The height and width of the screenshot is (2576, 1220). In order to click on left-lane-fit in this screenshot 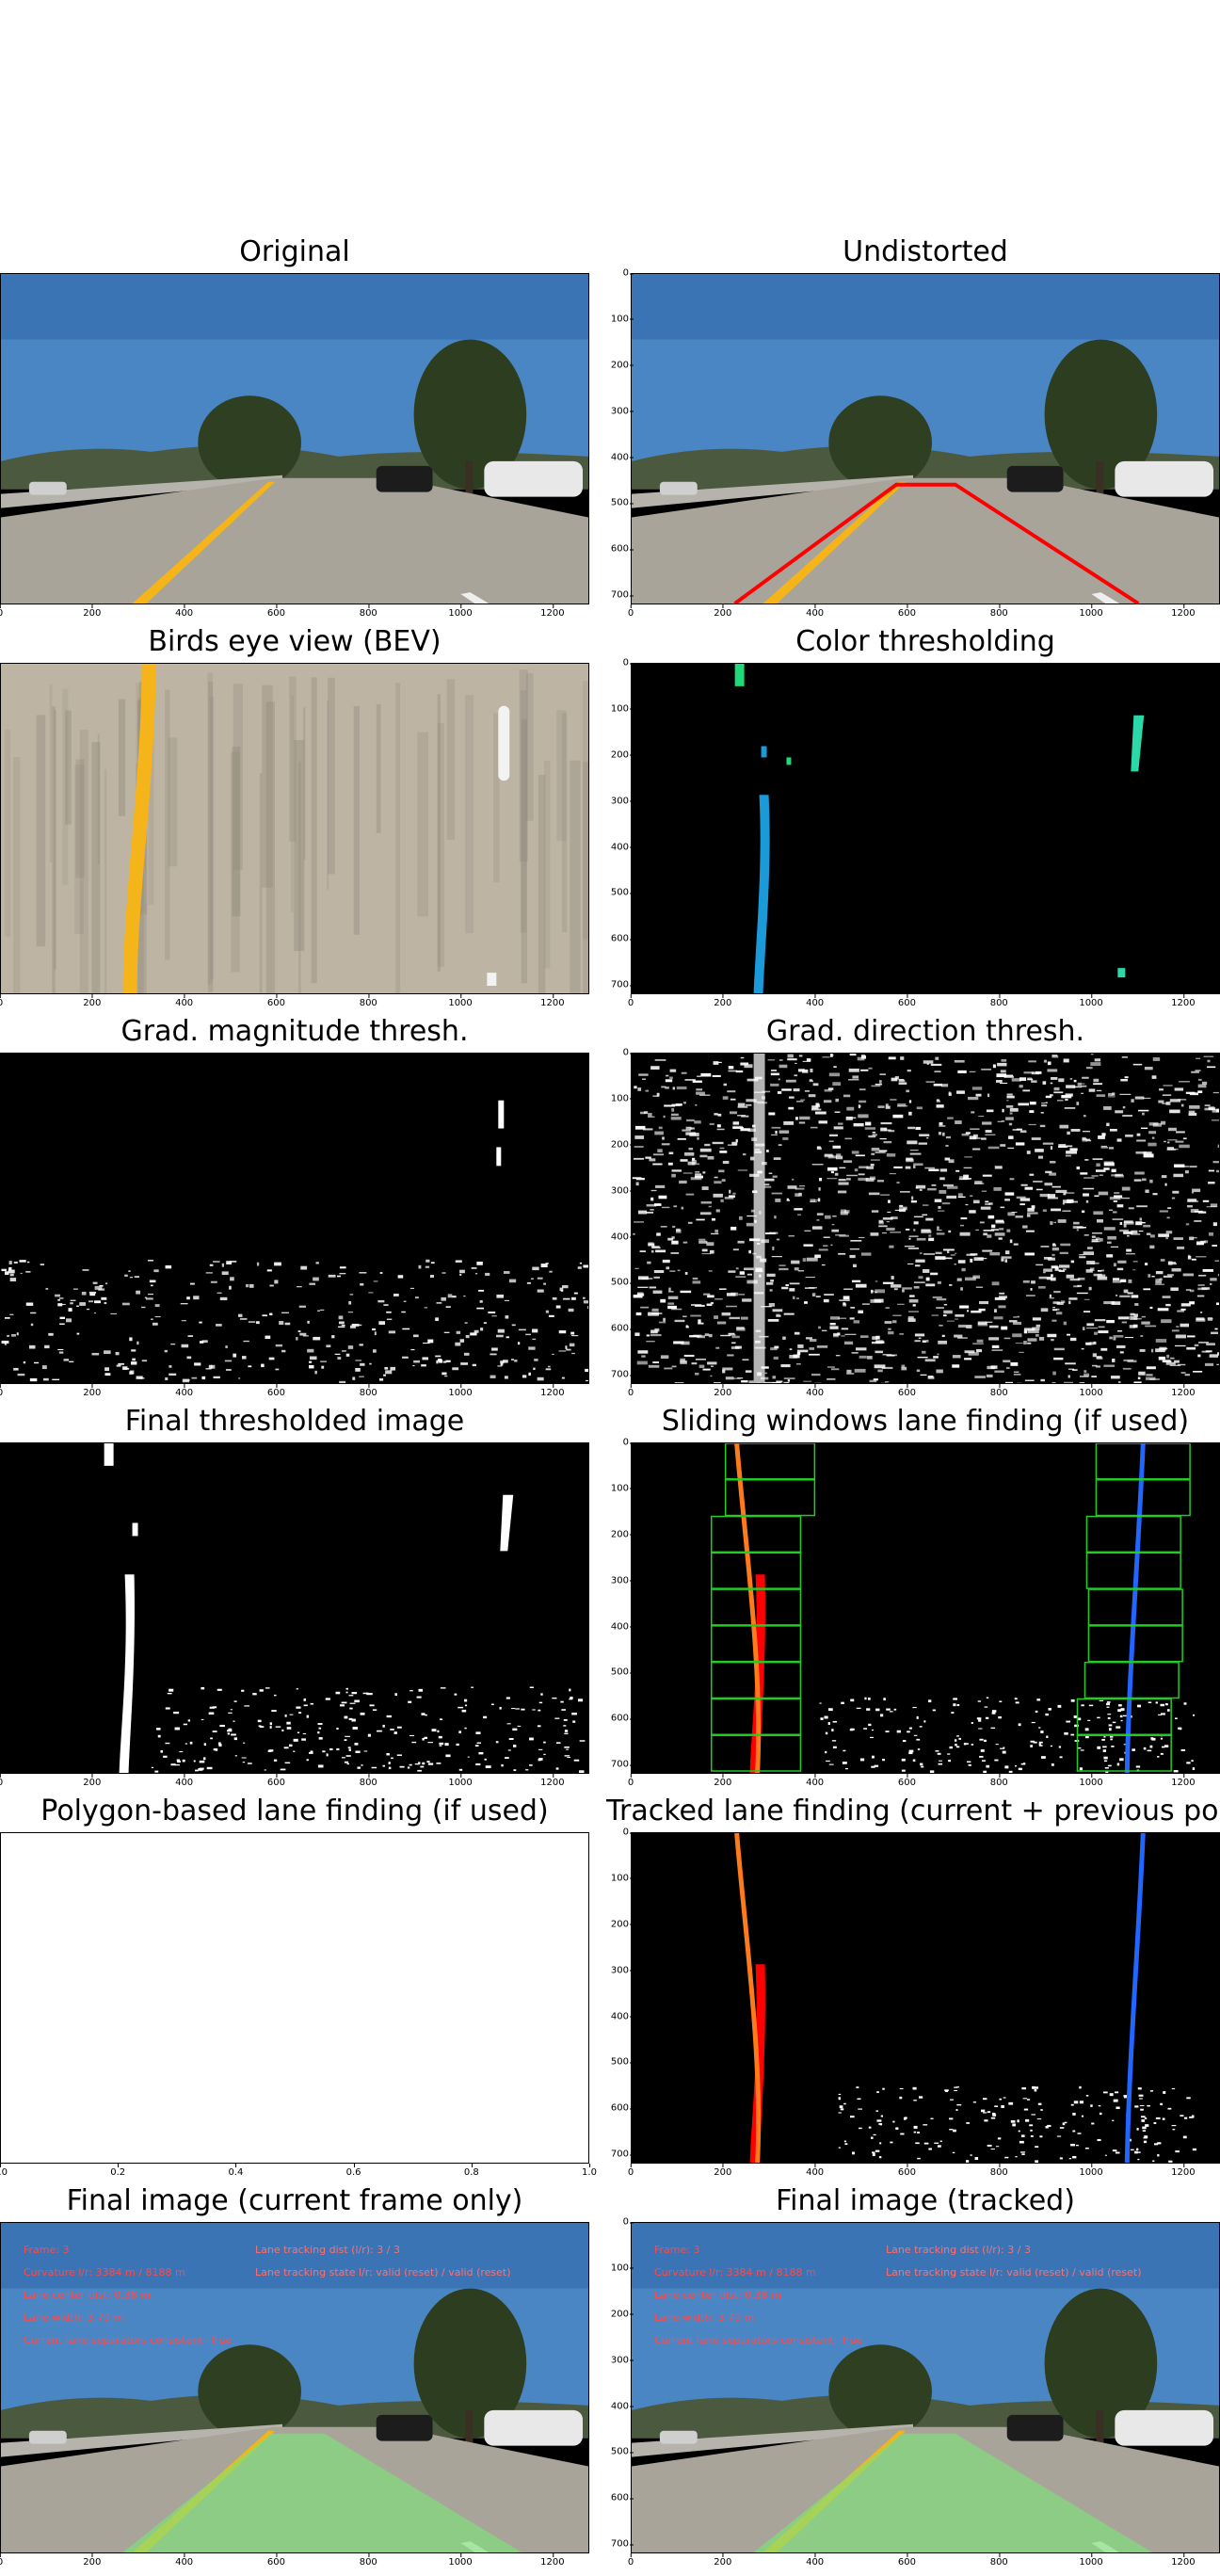, I will do `click(748, 1608)`.